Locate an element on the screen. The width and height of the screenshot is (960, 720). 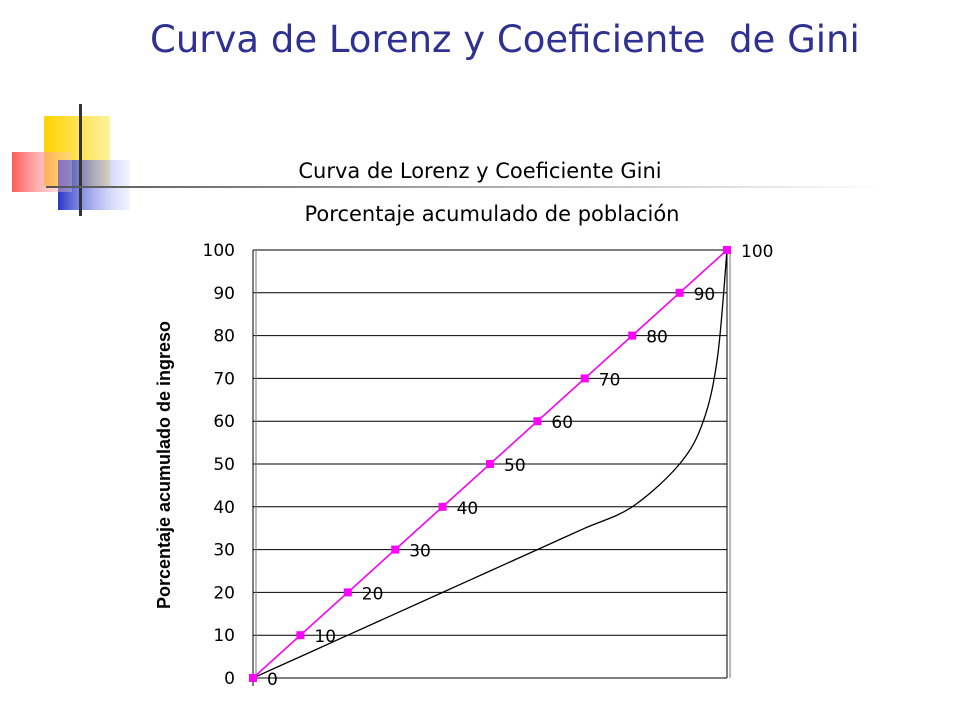
decor-horizontal-line is located at coordinates (466, 187).